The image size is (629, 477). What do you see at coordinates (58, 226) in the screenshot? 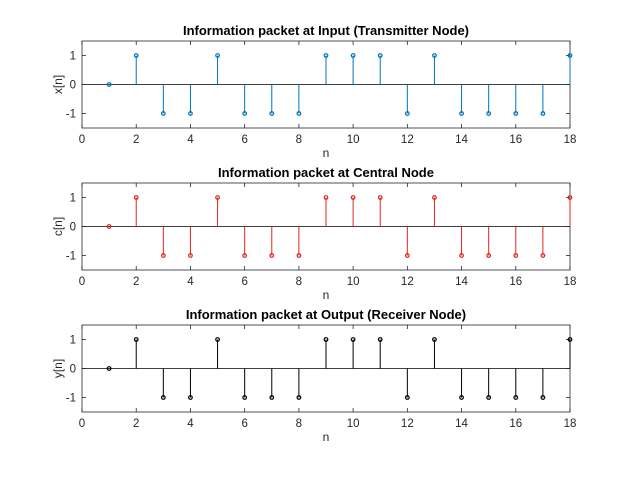
I see `y-axis-label-central: c[n]` at bounding box center [58, 226].